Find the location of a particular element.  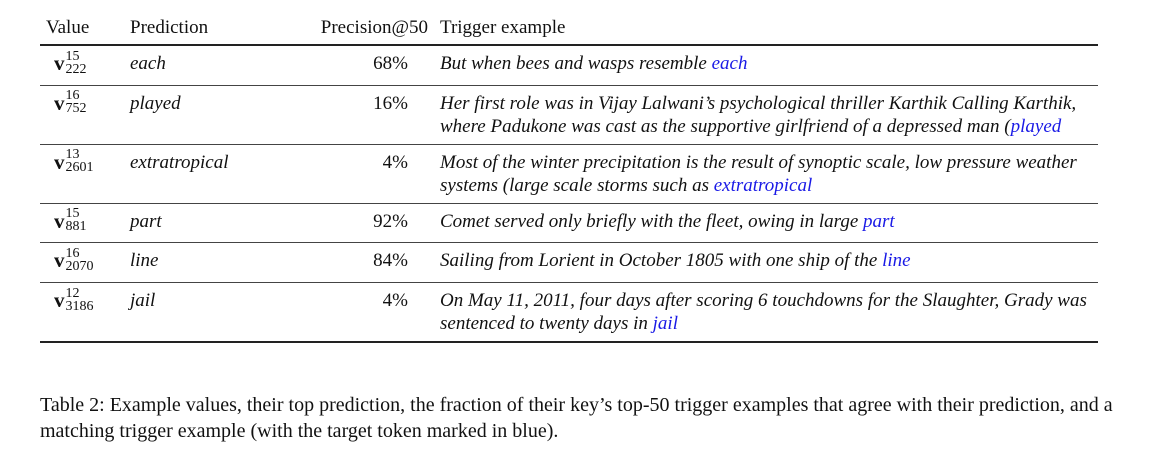

value-cell: v 16 2070 is located at coordinates (82, 262).